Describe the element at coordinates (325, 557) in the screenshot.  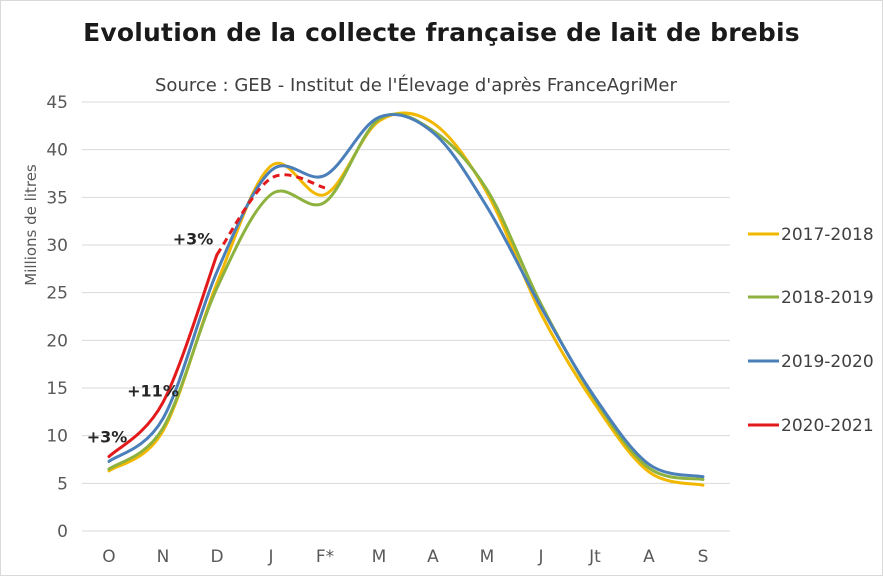
I see `x-tick-label: F*` at that location.